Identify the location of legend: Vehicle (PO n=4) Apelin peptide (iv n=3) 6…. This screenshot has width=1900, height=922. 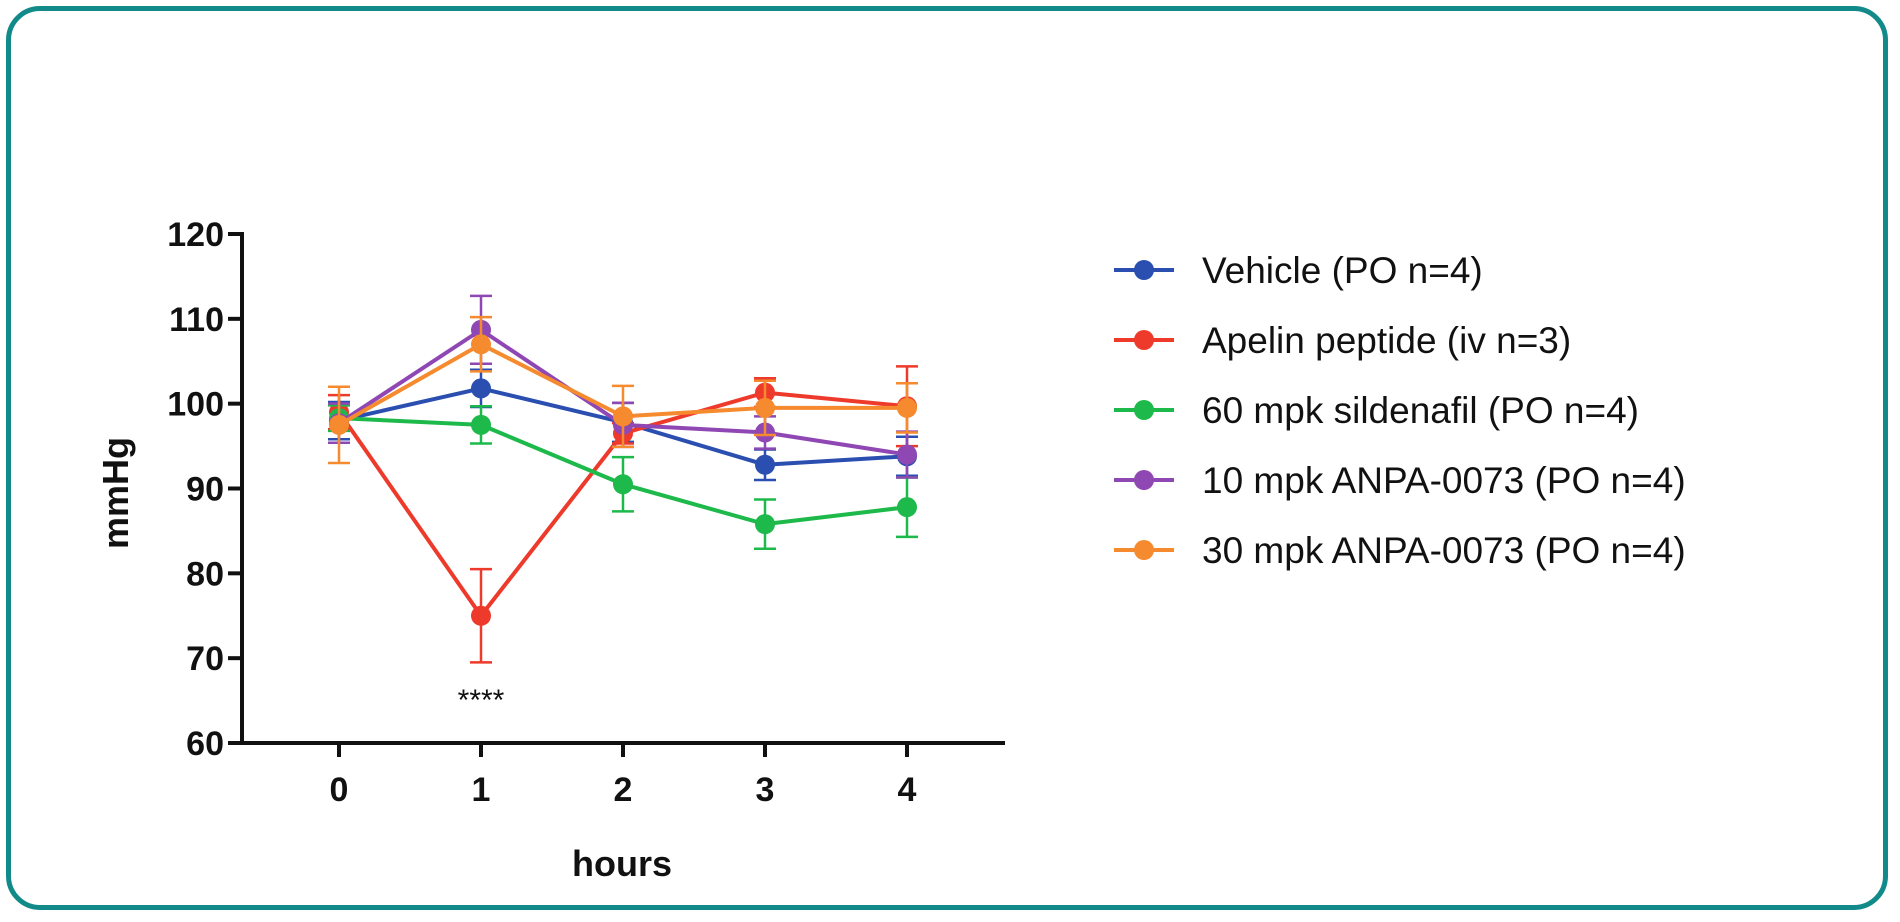
(1400, 410).